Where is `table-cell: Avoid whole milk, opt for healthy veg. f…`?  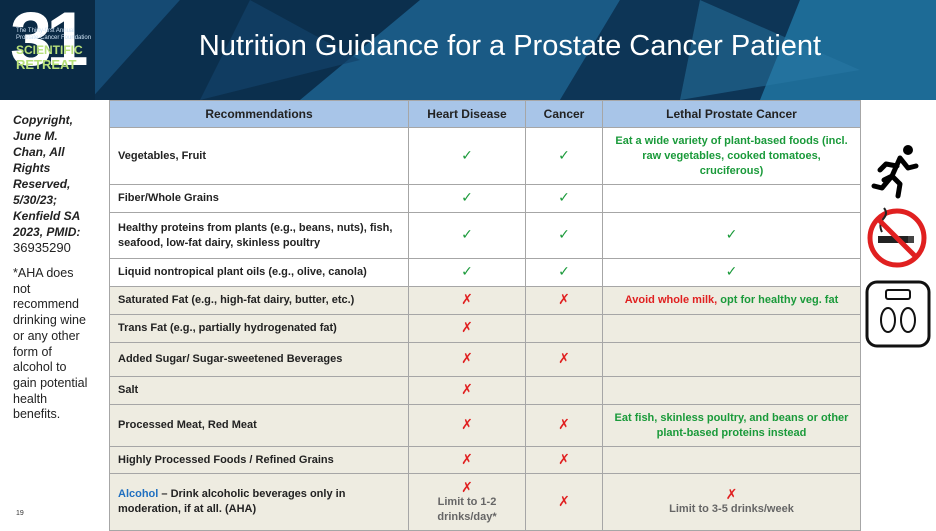 table-cell: Avoid whole milk, opt for healthy veg. f… is located at coordinates (731, 300).